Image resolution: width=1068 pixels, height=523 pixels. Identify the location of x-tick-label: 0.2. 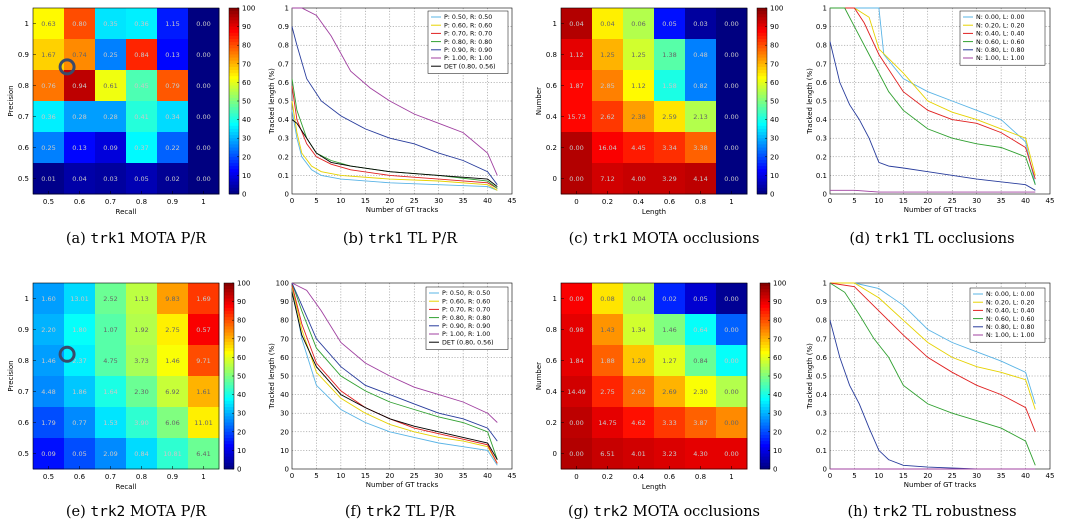
(607, 202).